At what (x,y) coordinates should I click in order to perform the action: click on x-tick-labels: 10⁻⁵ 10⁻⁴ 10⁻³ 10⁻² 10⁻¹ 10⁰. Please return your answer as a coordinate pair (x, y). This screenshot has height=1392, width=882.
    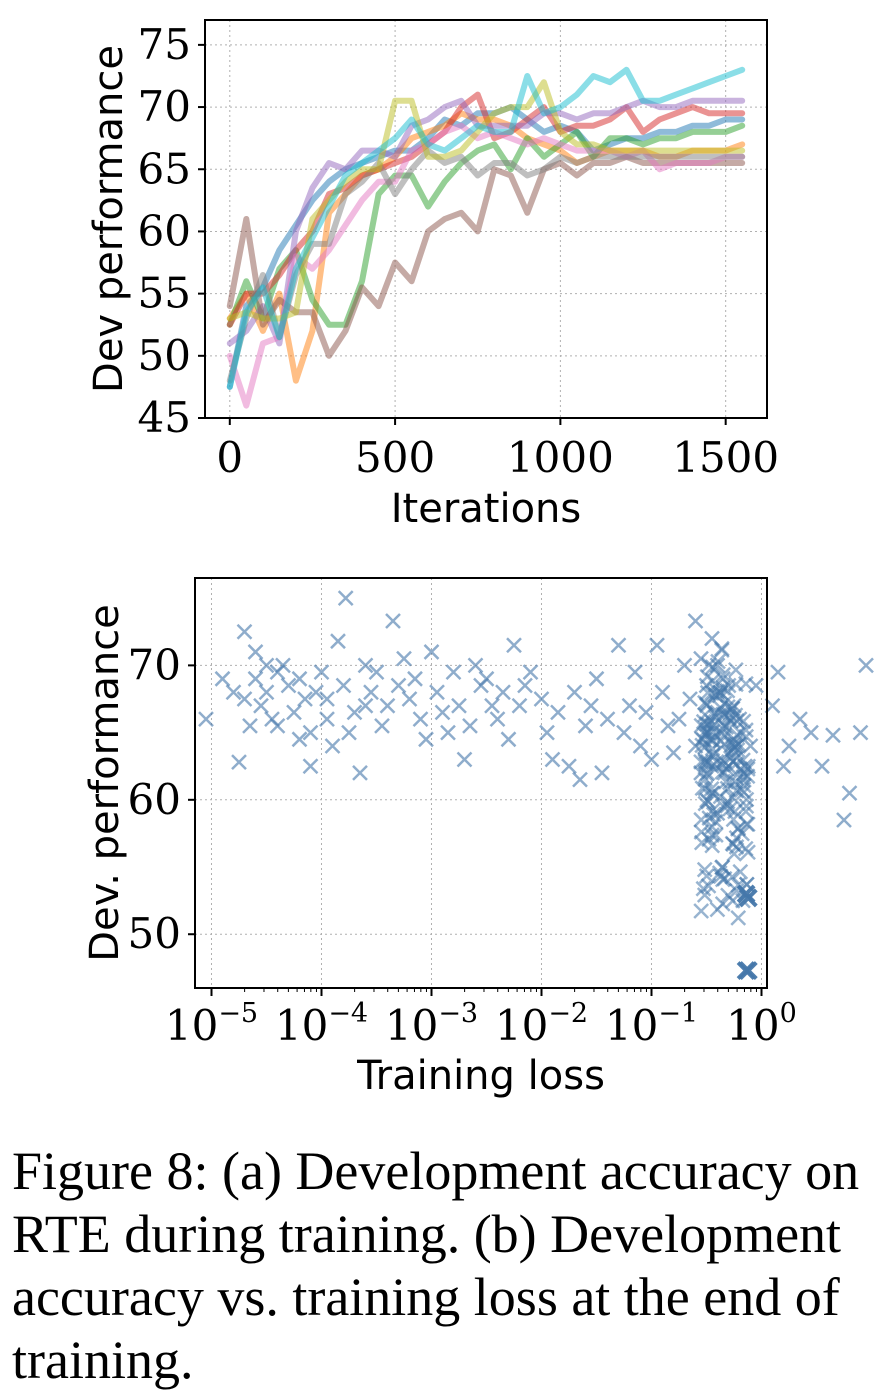
    Looking at the image, I should click on (481, 1024).